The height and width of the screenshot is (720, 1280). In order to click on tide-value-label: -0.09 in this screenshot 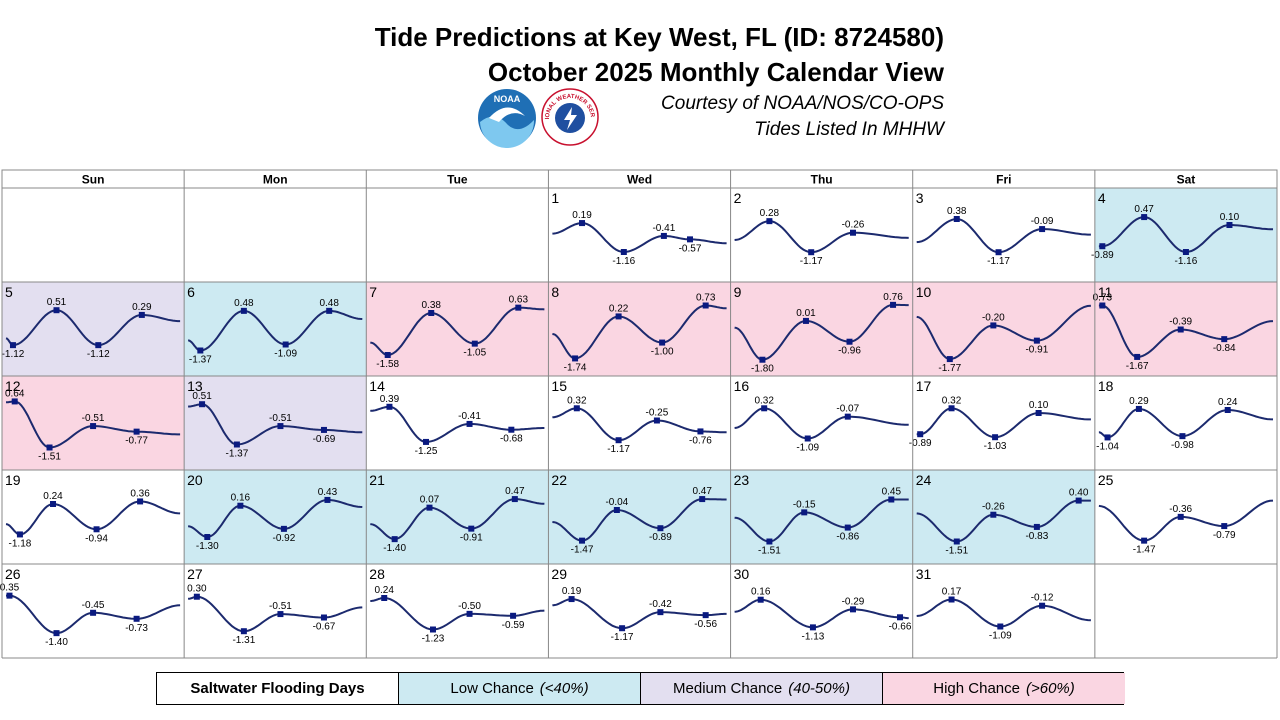, I will do `click(1042, 221)`.